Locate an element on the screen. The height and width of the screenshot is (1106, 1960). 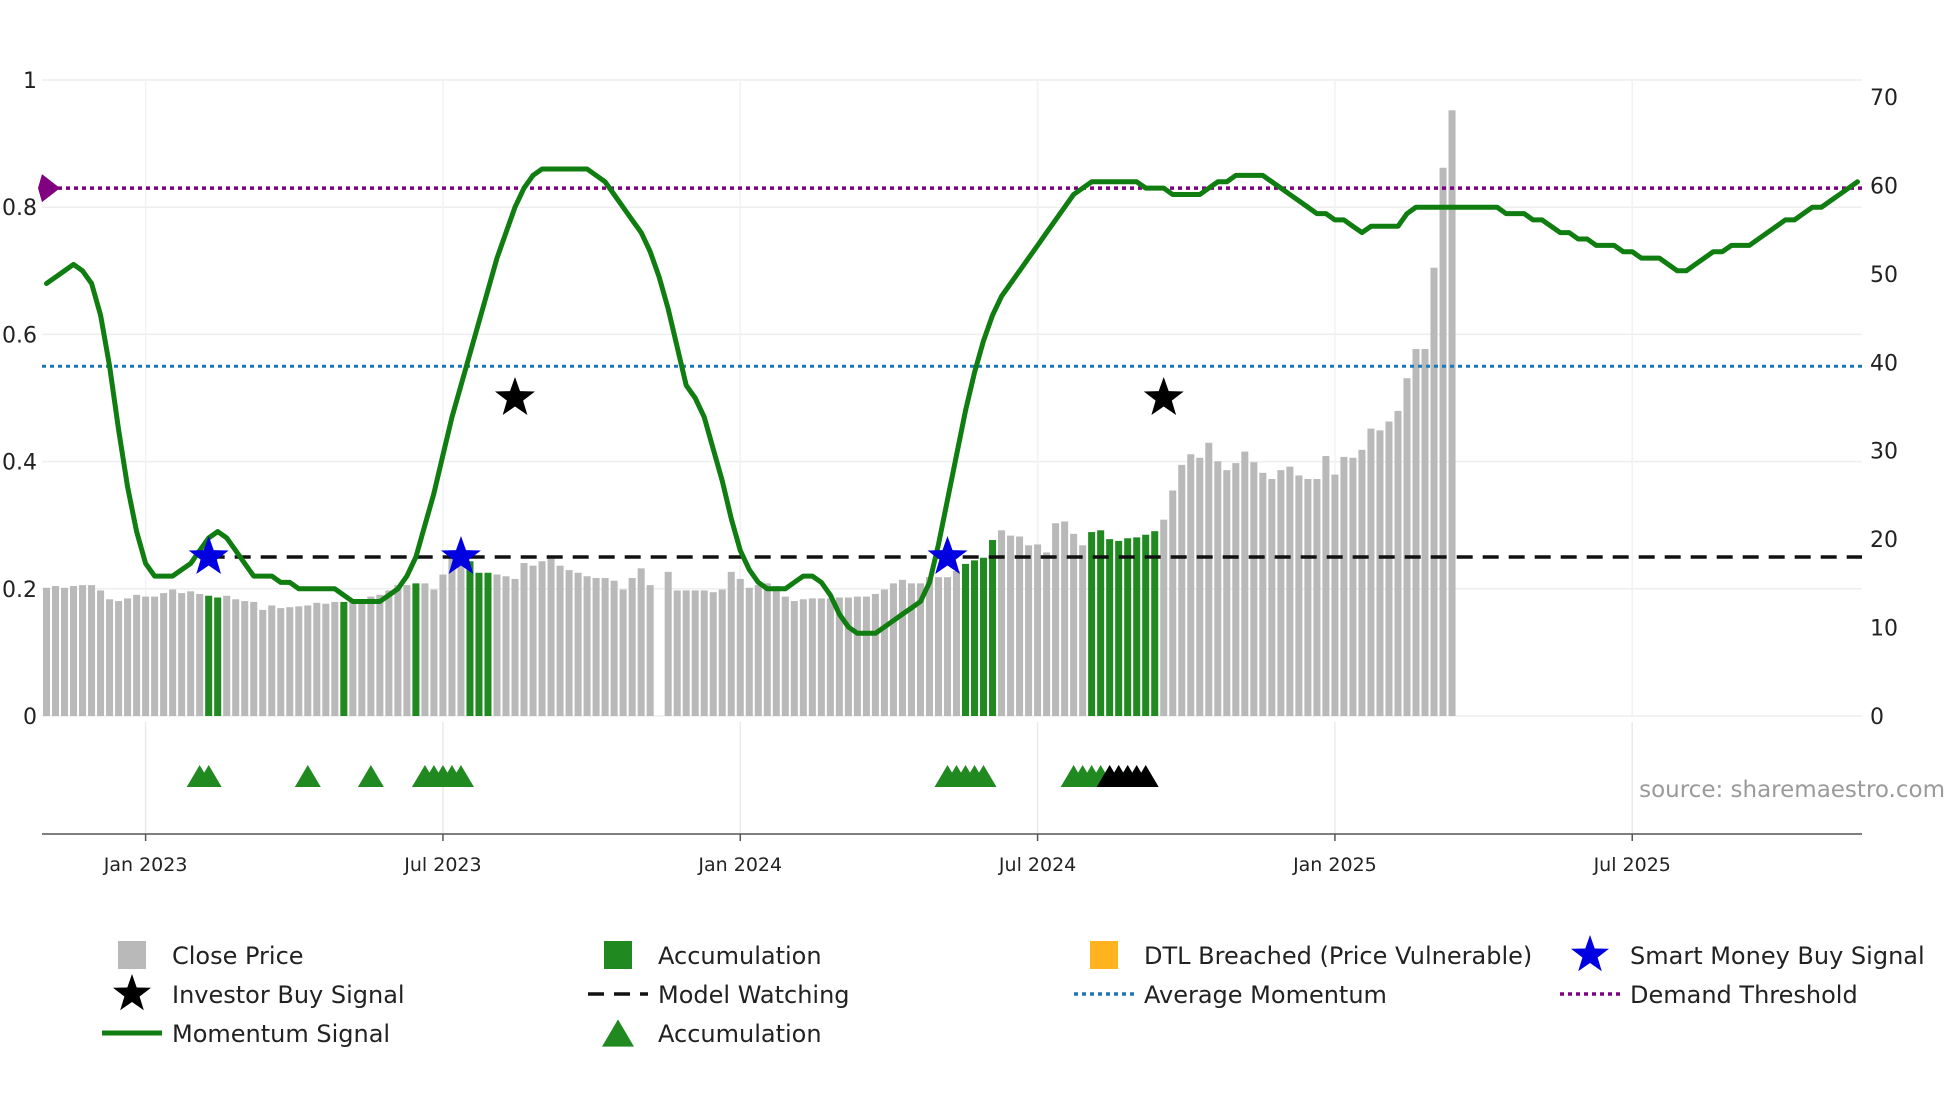
legend-label: Demand Threshold is located at coordinates (1744, 995).